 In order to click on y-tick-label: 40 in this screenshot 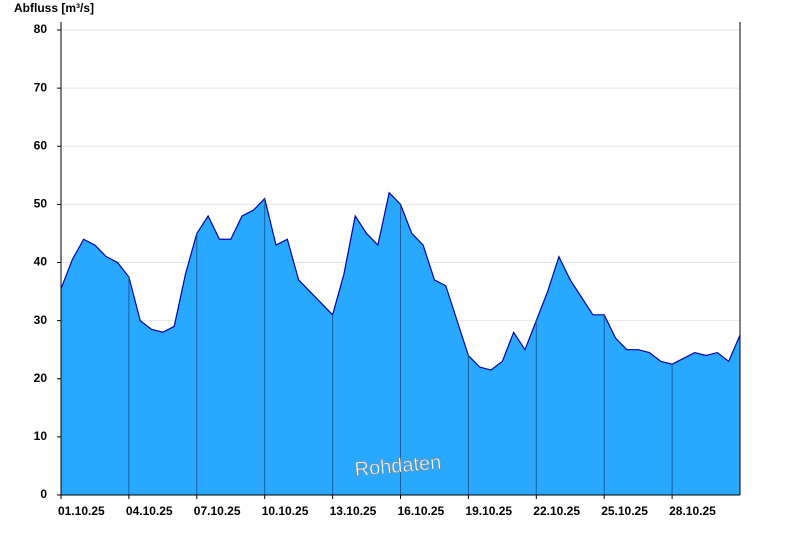, I will do `click(41, 262)`.